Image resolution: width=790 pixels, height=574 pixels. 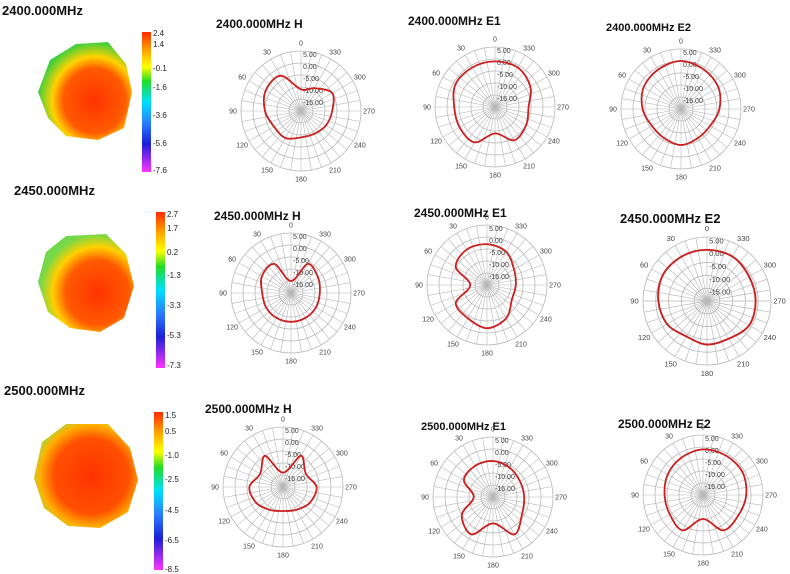 I want to click on colorbar-tick: -6.5, so click(x=172, y=540).